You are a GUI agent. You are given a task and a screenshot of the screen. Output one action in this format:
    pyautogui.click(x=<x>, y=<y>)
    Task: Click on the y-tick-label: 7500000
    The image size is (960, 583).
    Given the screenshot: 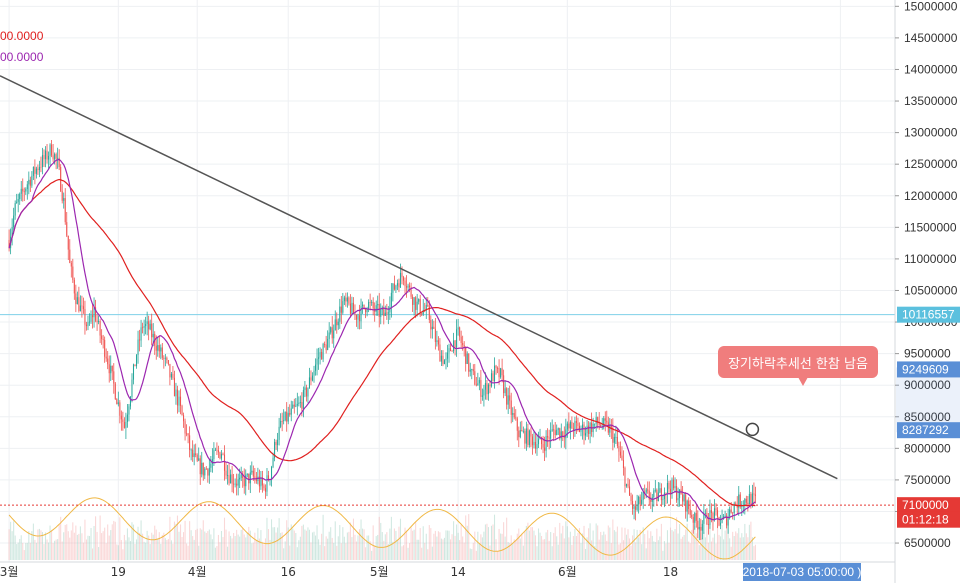 What is the action you would take?
    pyautogui.click(x=927, y=480)
    